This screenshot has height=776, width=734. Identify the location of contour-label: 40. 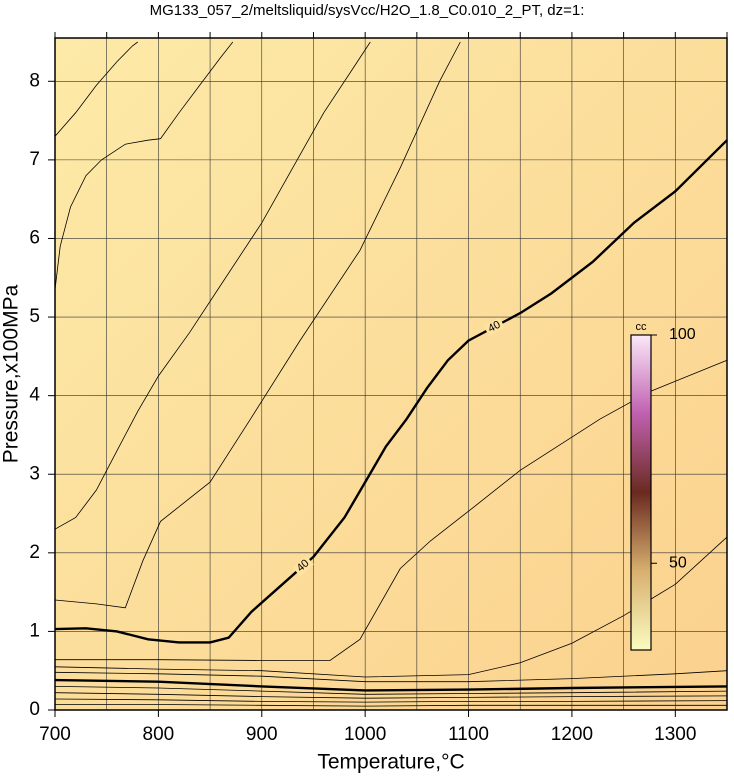
(494, 327).